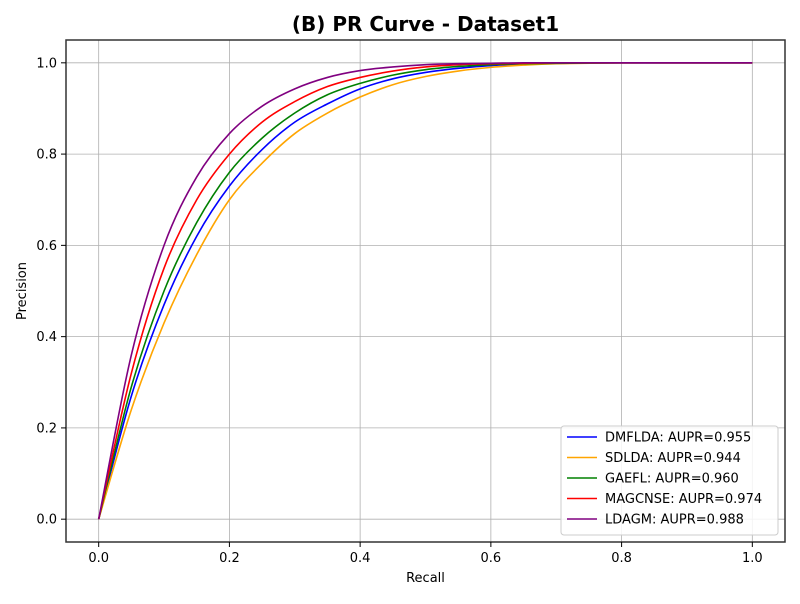 Image resolution: width=800 pixels, height=604 pixels. What do you see at coordinates (98, 558) in the screenshot?
I see `x-tick-label: 0.0` at bounding box center [98, 558].